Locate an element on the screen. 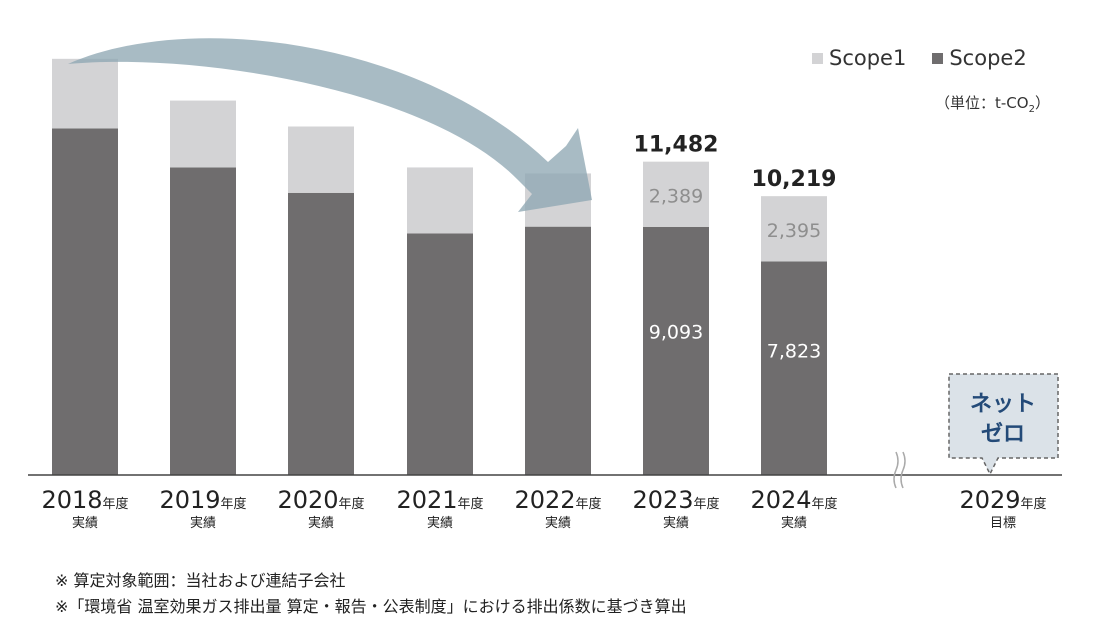  legend-item-scope2: Scope2 is located at coordinates (979, 58).